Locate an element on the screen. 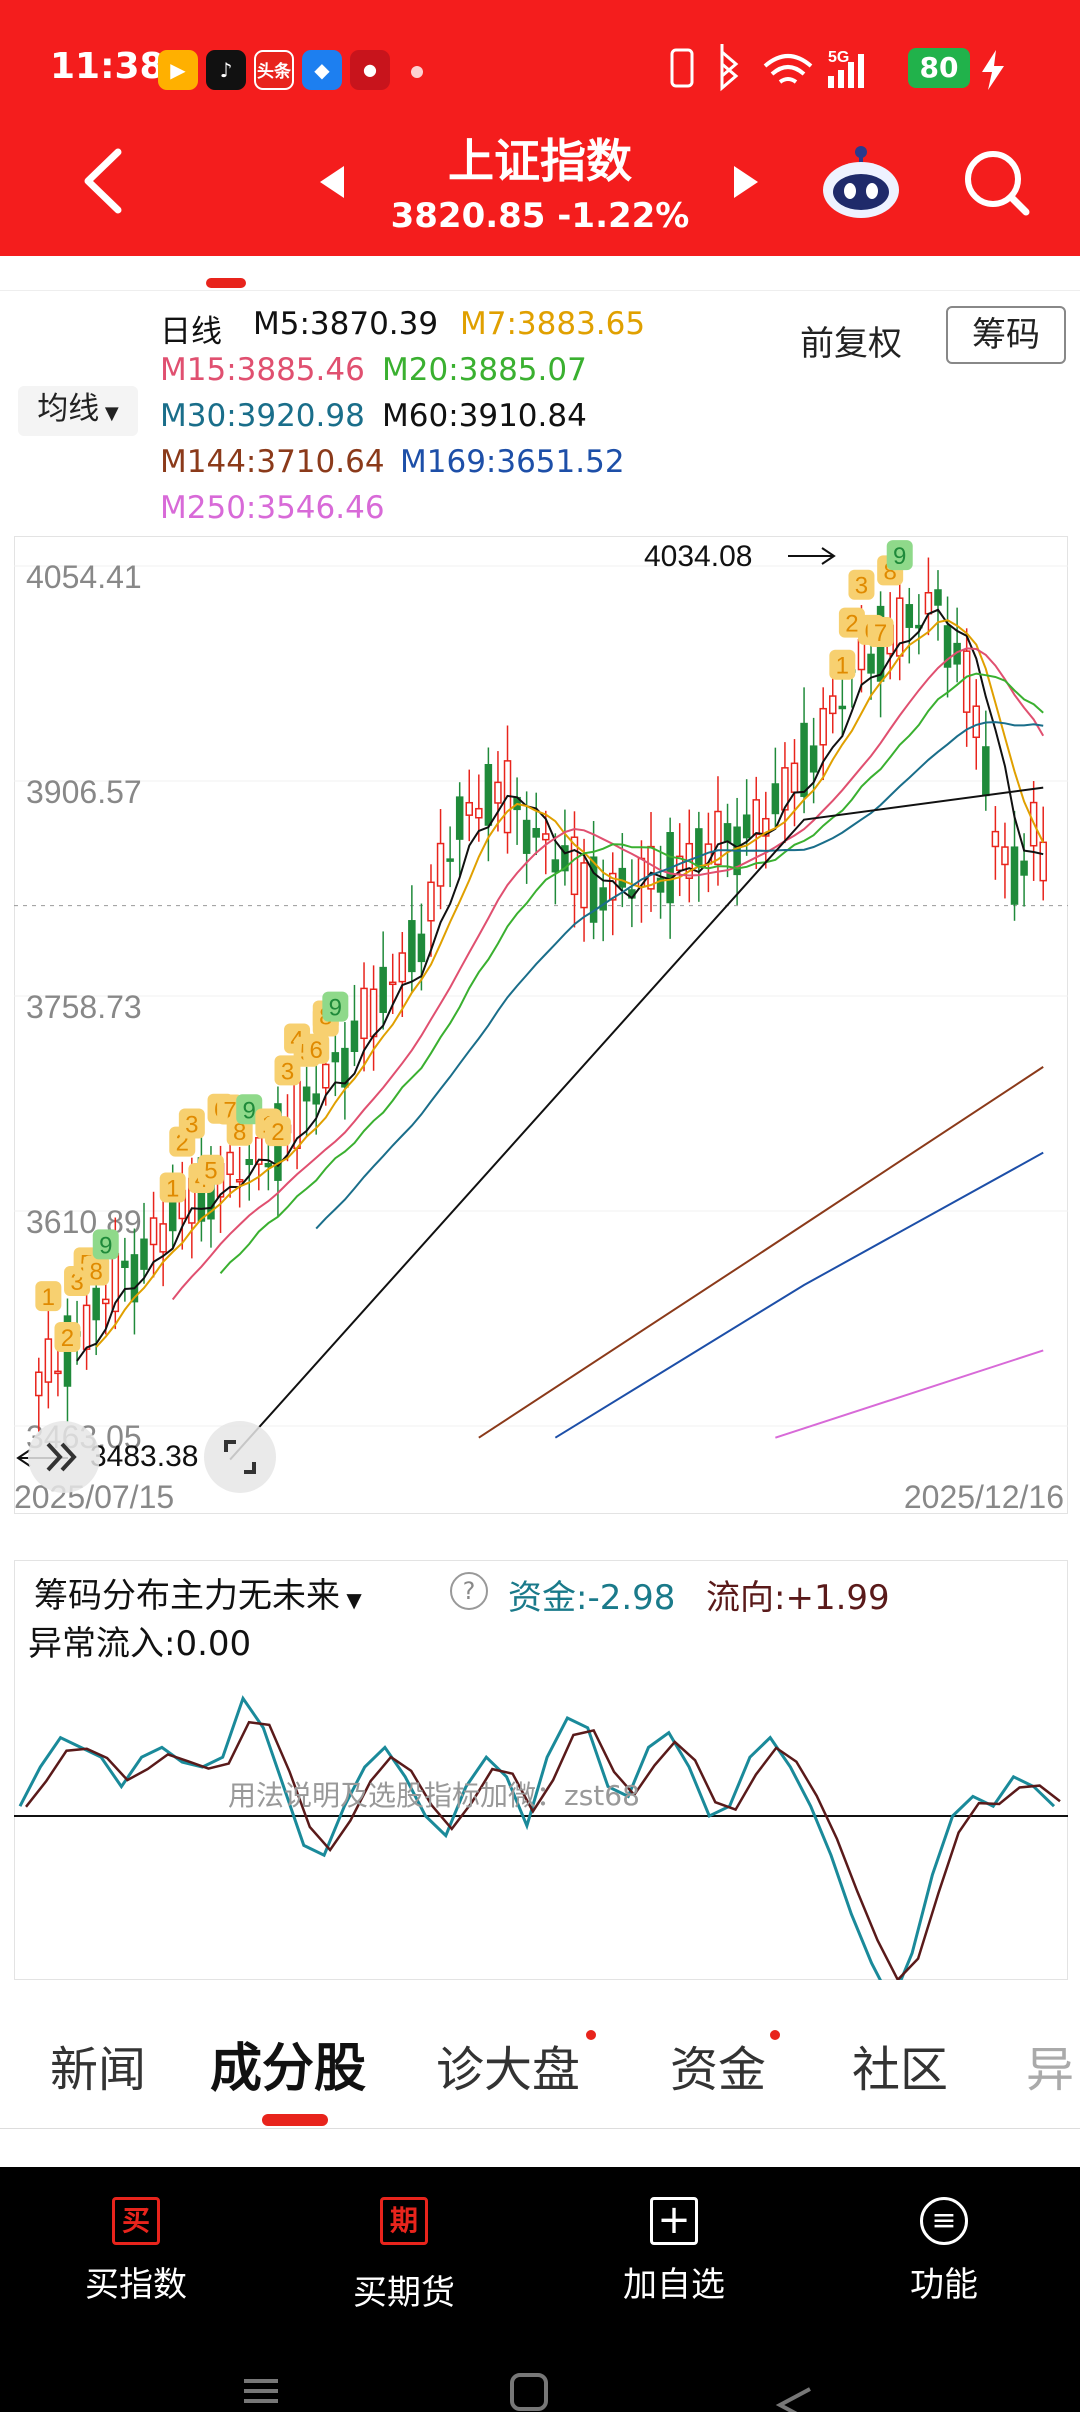  ma-m20: M20:3885.07 is located at coordinates (484, 370).